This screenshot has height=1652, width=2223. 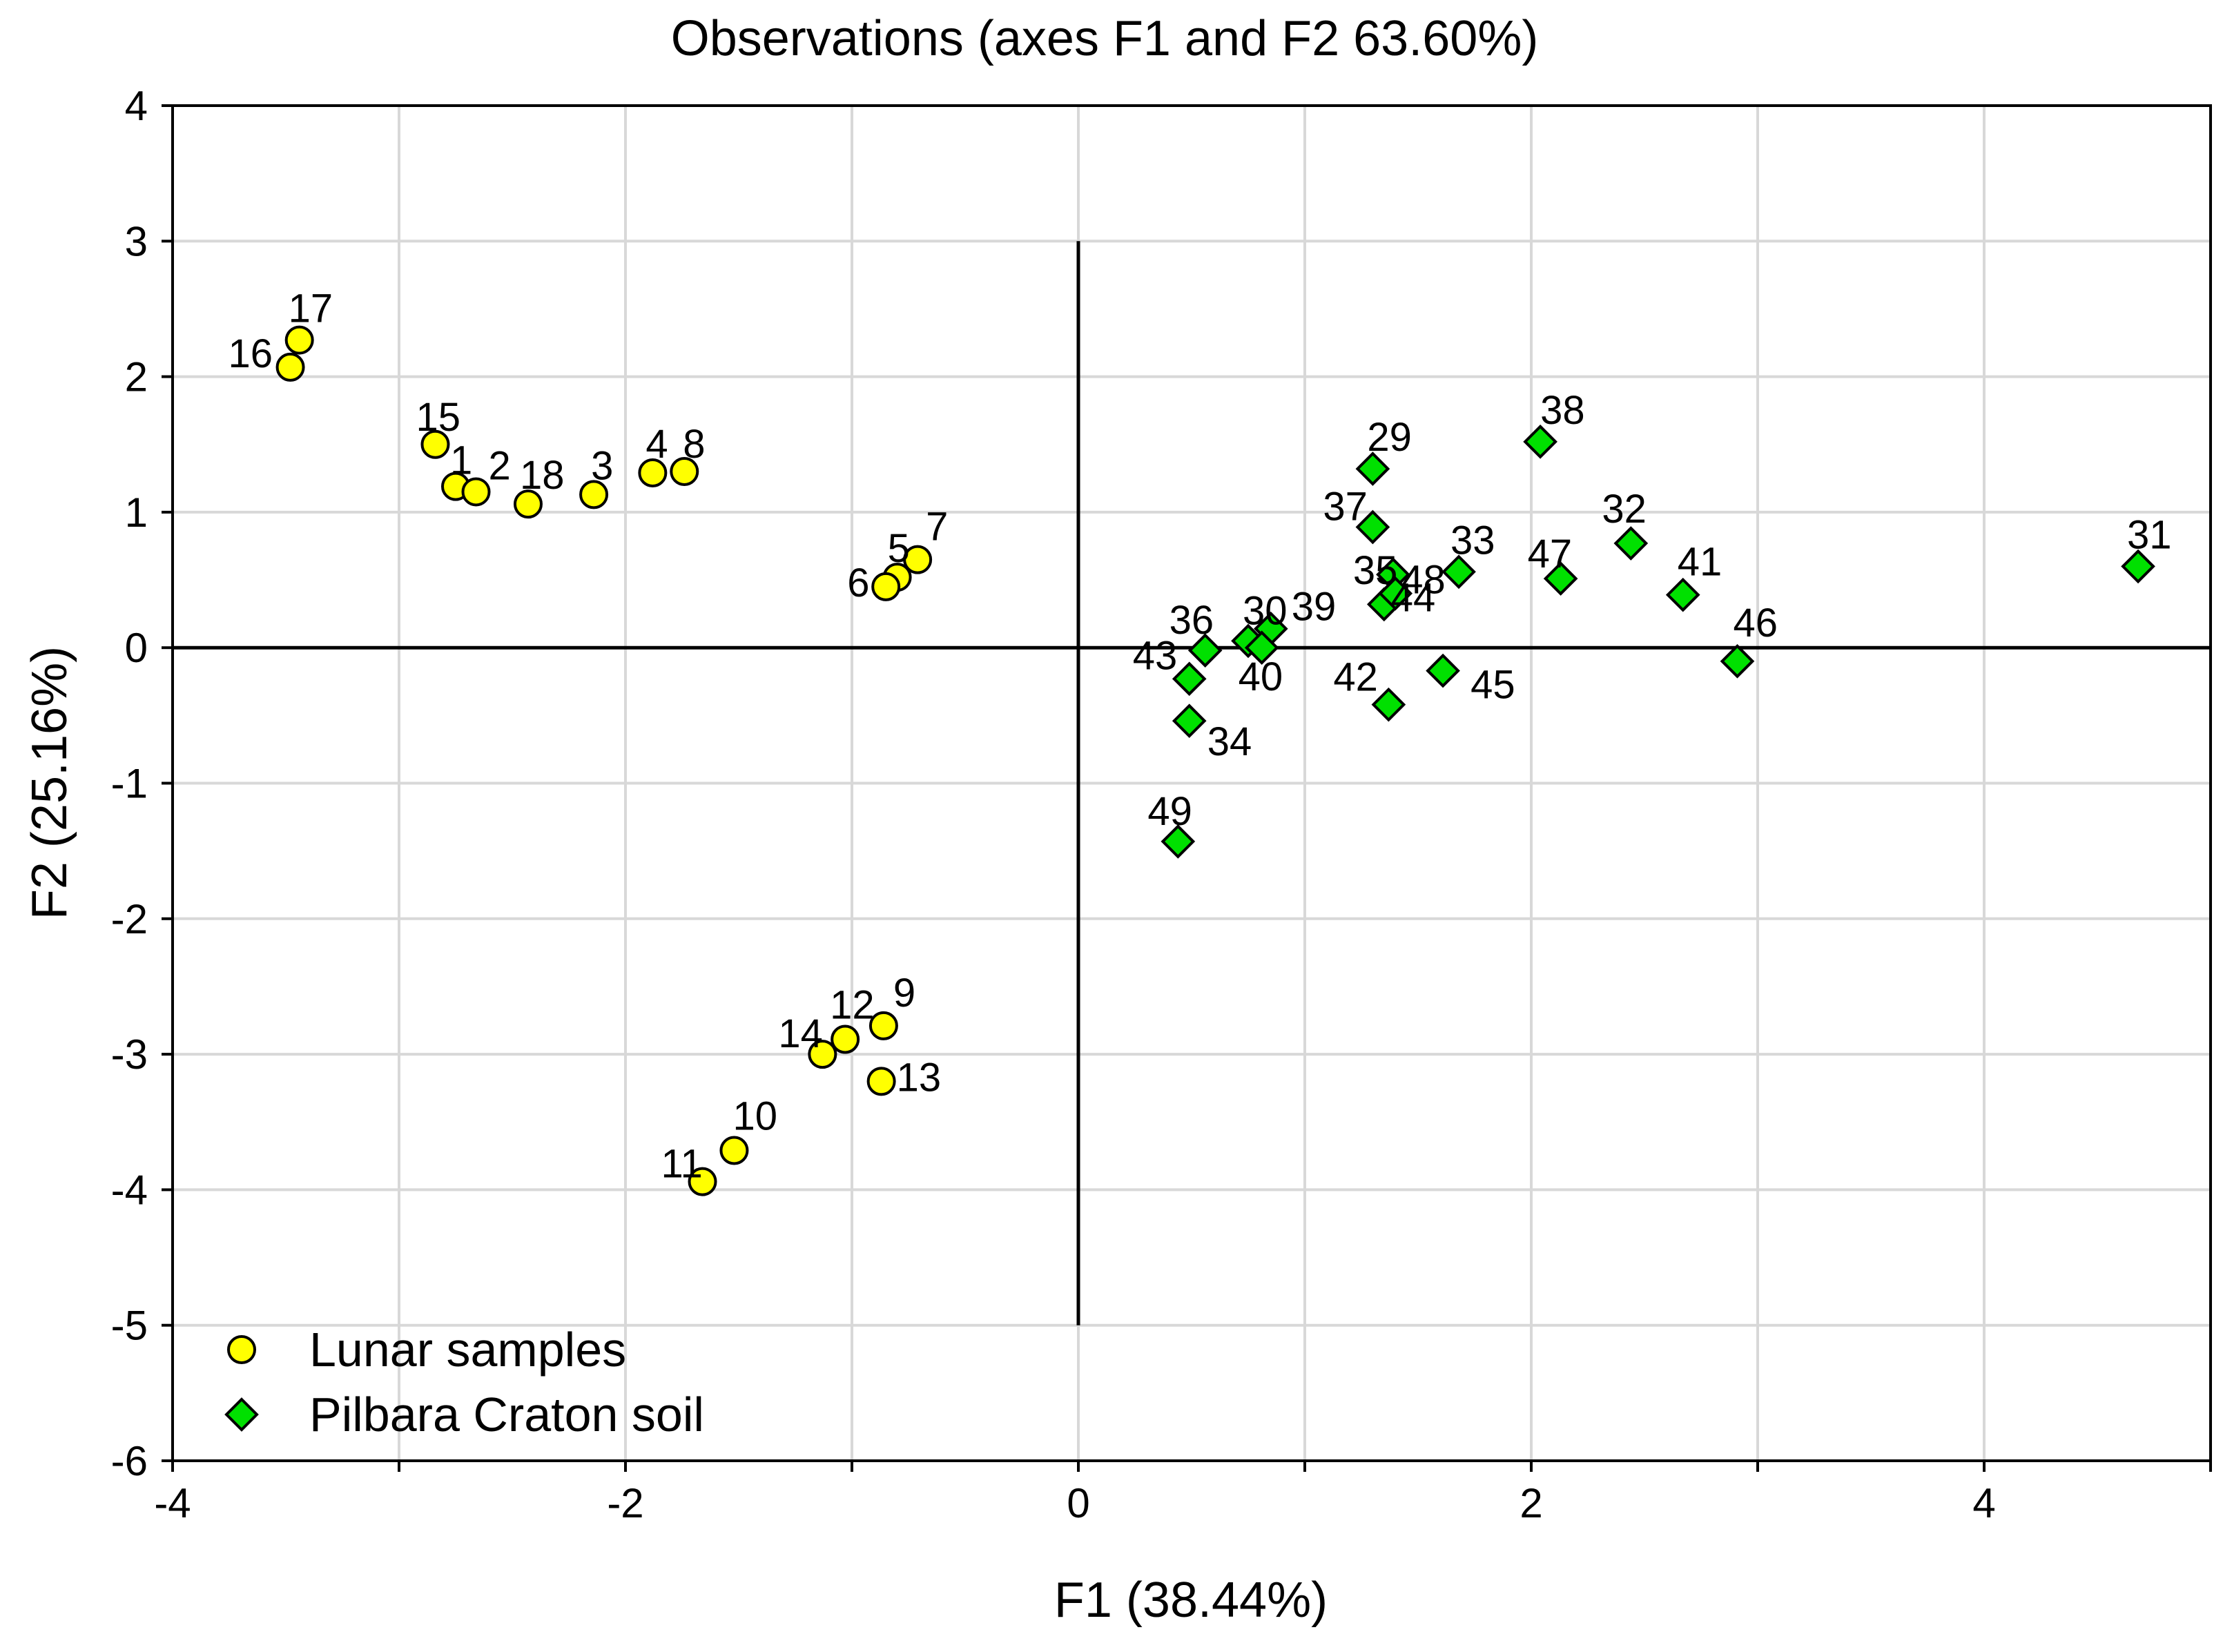 I want to click on y-tick-label: 3, so click(x=136, y=241).